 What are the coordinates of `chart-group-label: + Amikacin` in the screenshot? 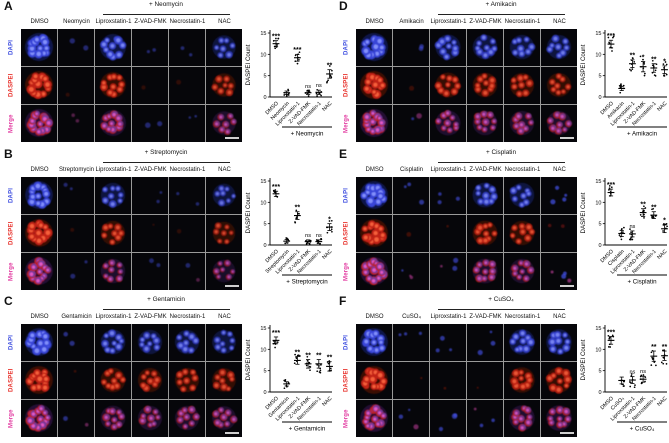 It's located at (642, 134).